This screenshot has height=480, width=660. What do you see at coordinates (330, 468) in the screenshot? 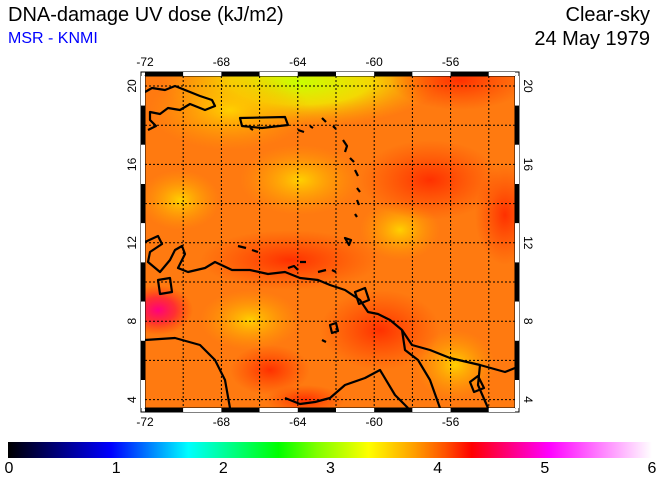
I see `colorbar-tick-label: 3` at bounding box center [330, 468].